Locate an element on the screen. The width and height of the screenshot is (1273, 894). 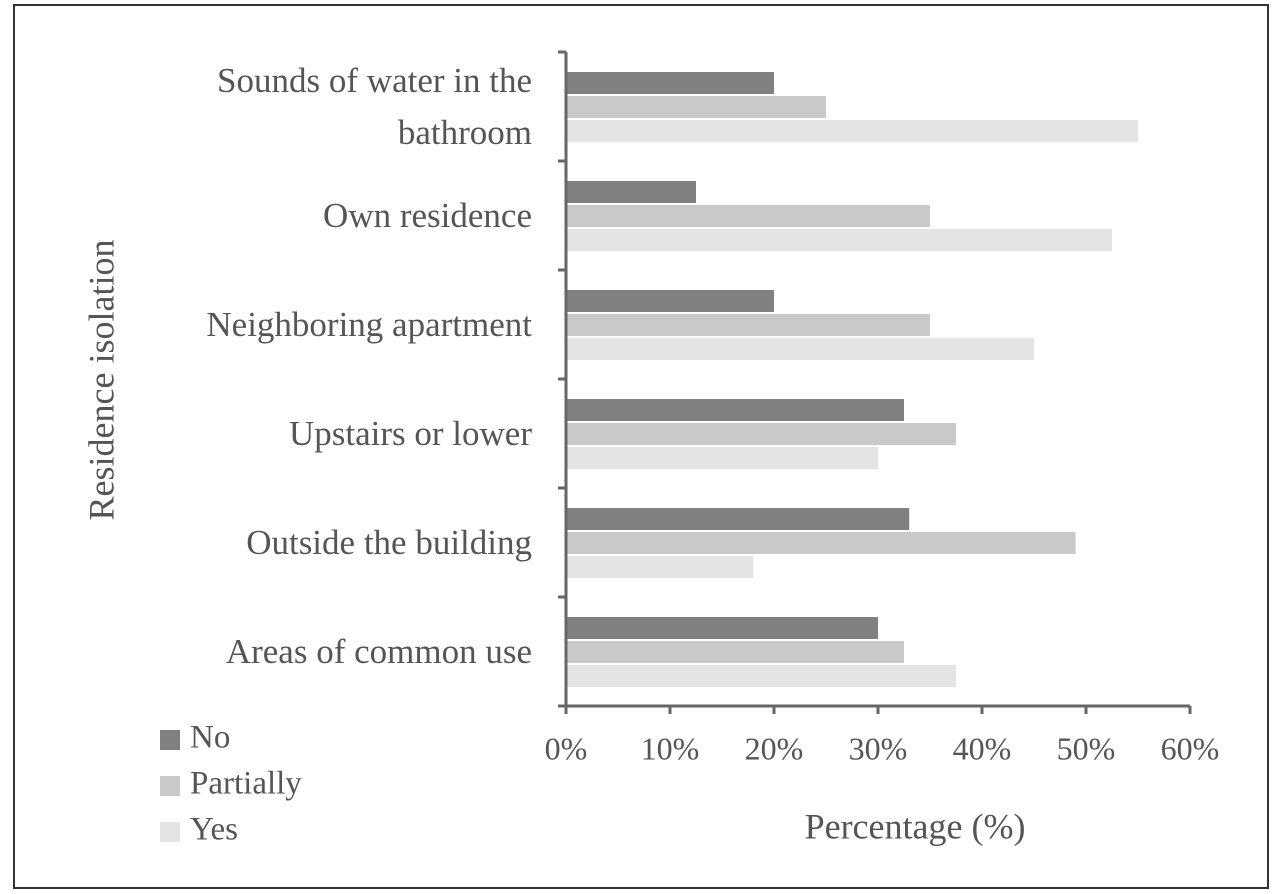
y-tick-label: Upstairs or lower is located at coordinates (410, 433).